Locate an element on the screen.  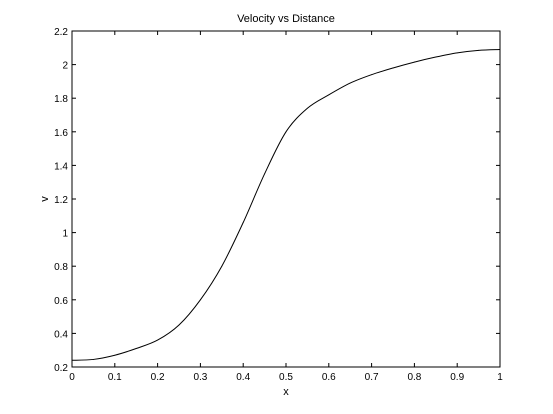
x-tick-label: 1 is located at coordinates (500, 377).